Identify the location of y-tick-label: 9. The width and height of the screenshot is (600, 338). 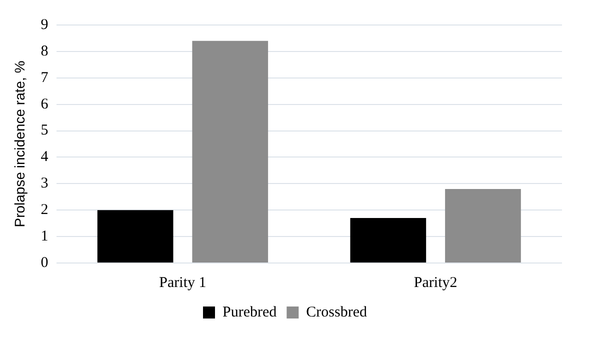
(44, 24).